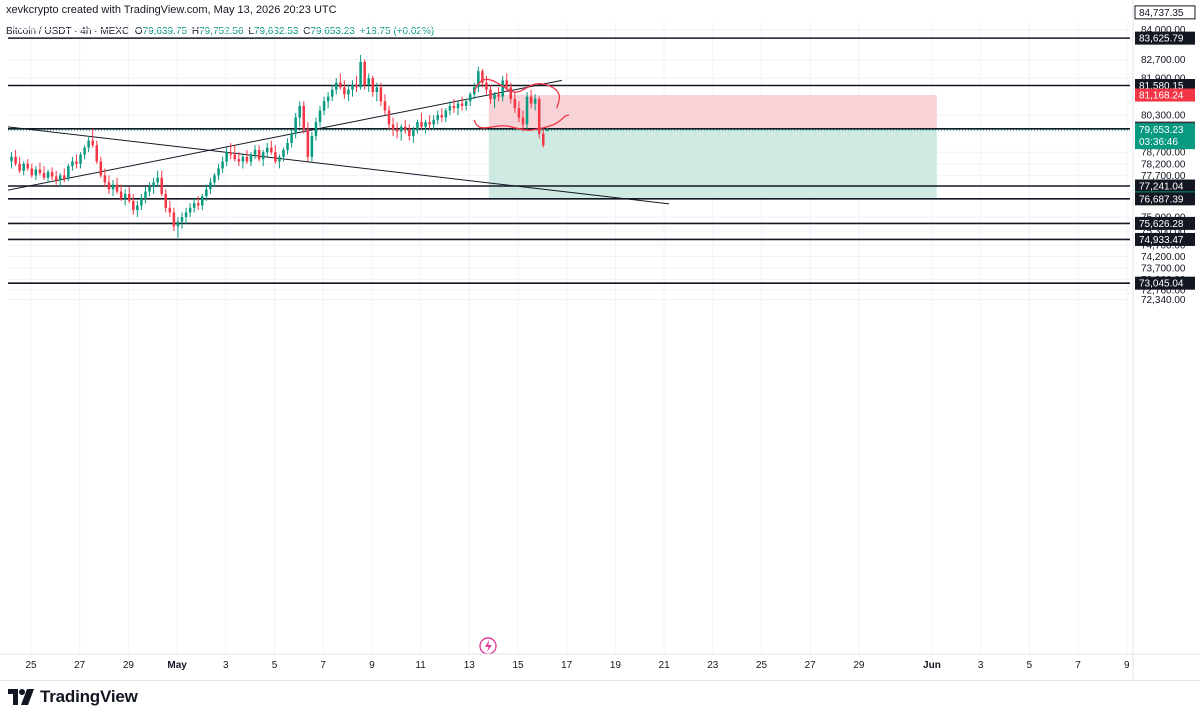  Describe the element at coordinates (307, 31) in the screenshot. I see `close-key: C` at that location.